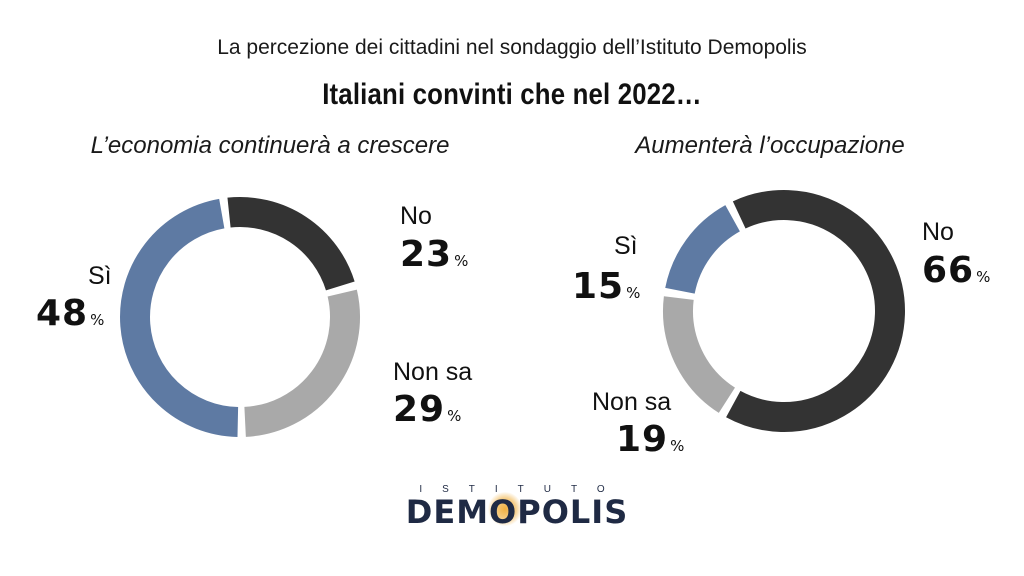  Describe the element at coordinates (416, 216) in the screenshot. I see `label-no-economia: No` at that location.